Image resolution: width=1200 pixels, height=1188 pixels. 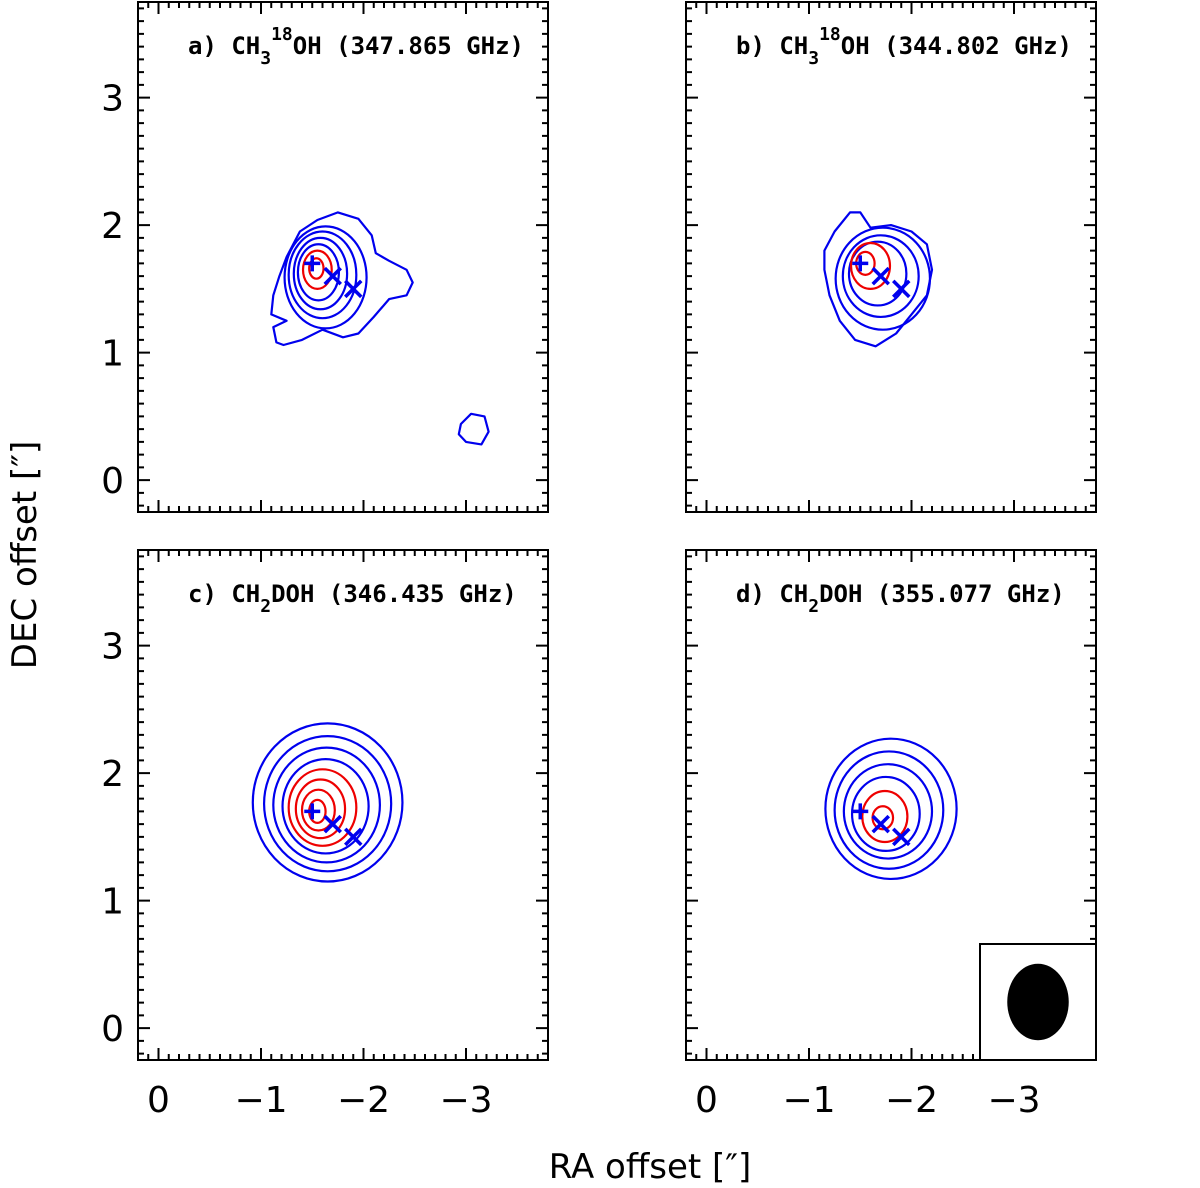 What do you see at coordinates (1038, 1002) in the screenshot?
I see `beam-ellipse` at bounding box center [1038, 1002].